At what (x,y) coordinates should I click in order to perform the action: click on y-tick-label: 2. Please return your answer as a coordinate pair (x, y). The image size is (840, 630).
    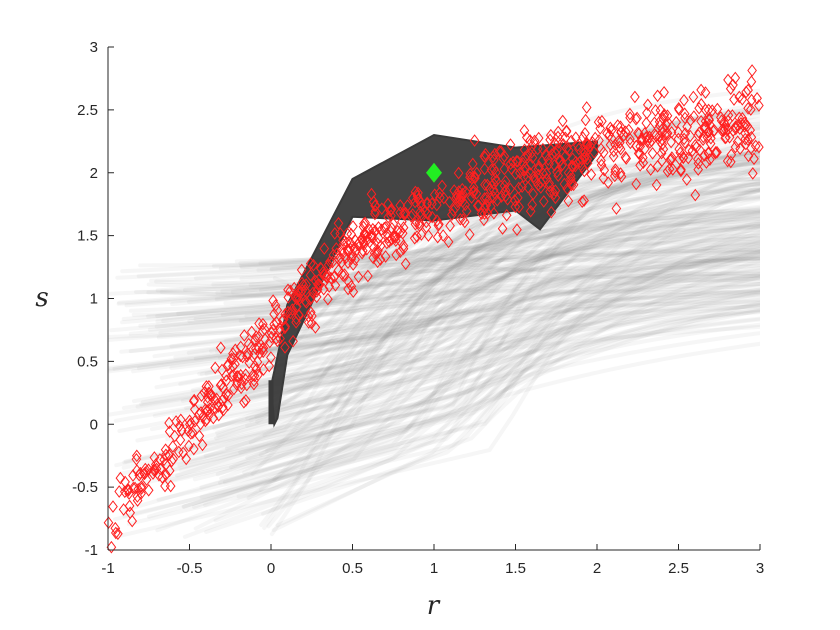
    Looking at the image, I should click on (94, 173).